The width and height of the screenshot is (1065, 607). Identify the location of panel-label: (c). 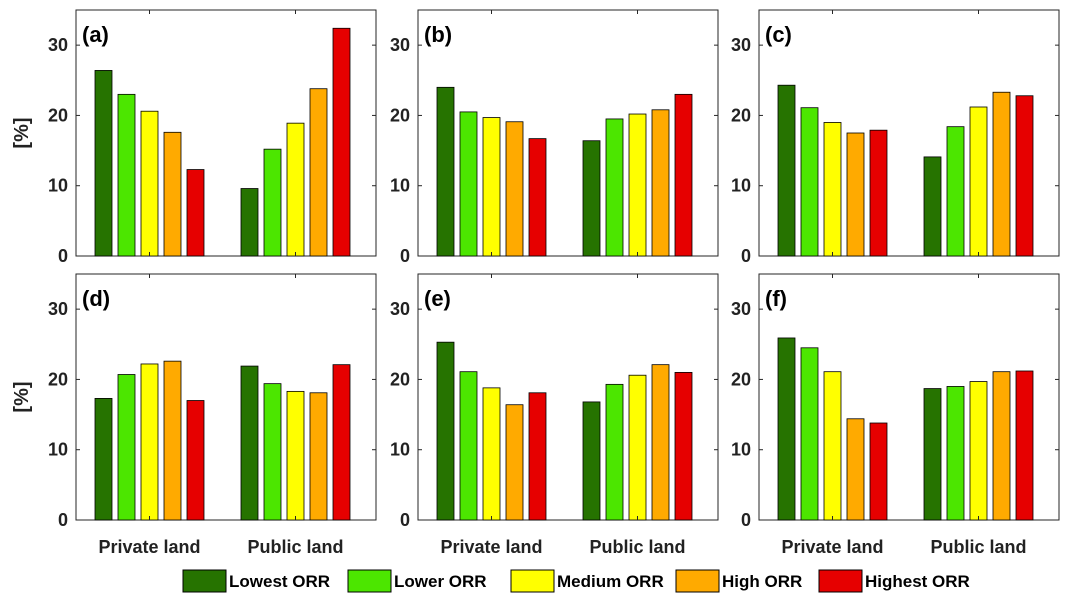
(778, 34).